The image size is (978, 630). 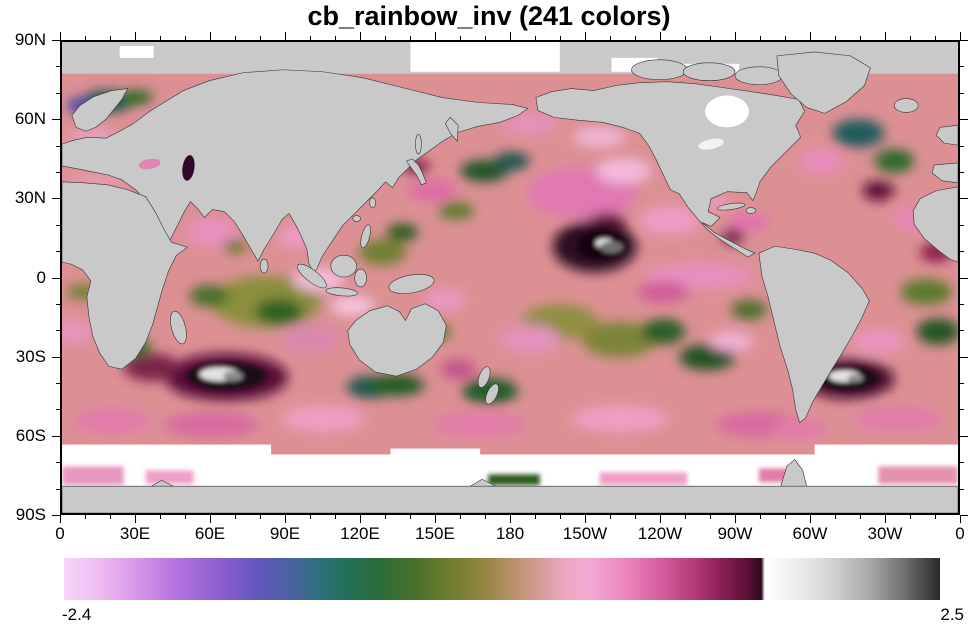 I want to click on colorbar-max-label: 2.5, so click(x=952, y=614).